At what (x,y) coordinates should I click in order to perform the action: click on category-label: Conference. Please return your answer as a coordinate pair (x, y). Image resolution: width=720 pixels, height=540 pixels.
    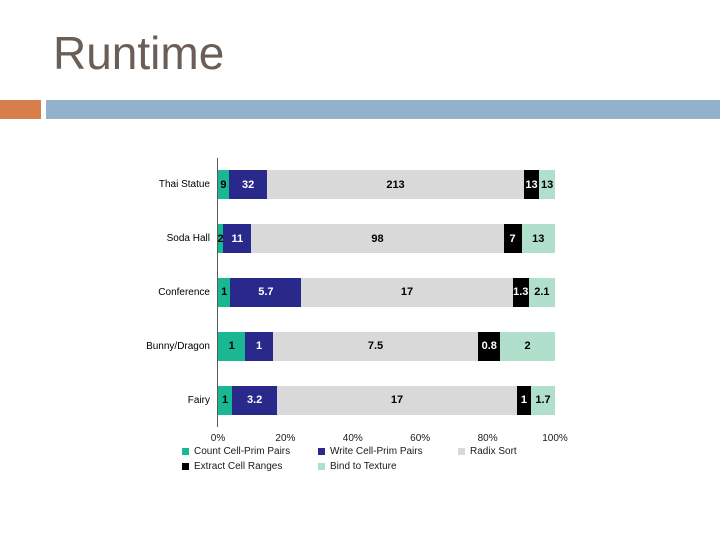
    Looking at the image, I should click on (184, 292).